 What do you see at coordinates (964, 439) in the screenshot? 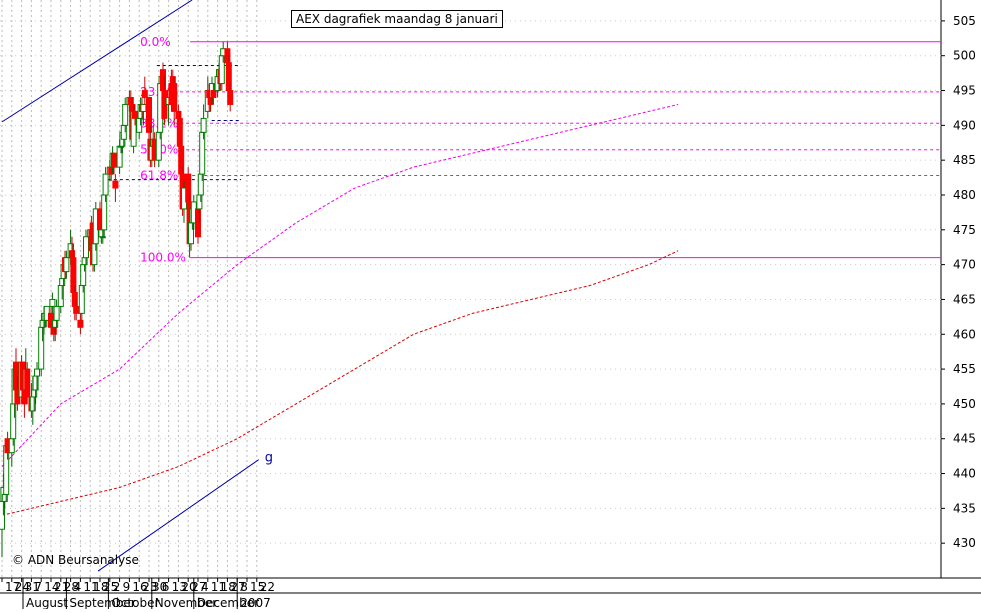
I see `y-tick-label: 445` at bounding box center [964, 439].